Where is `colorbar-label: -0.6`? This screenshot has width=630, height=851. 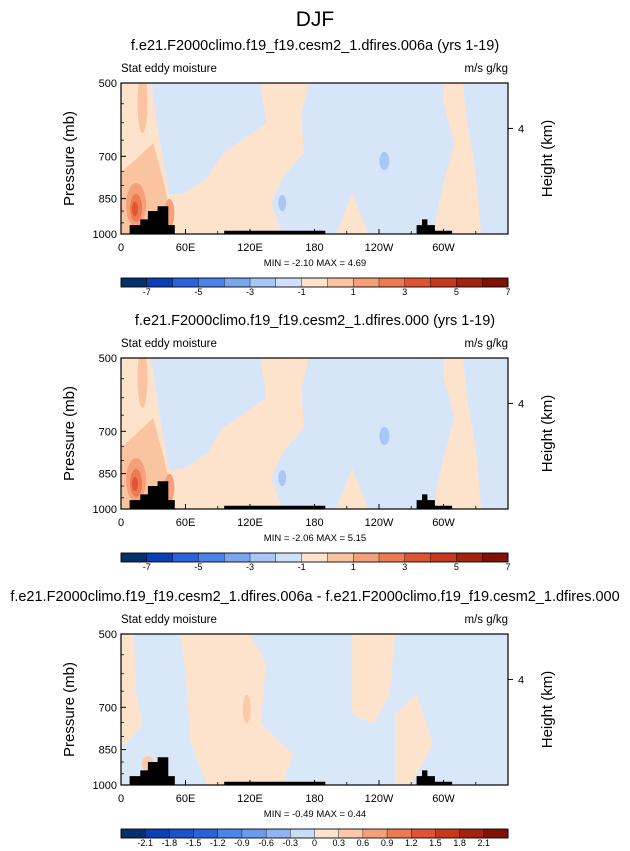 colorbar-label: -0.6 is located at coordinates (266, 843).